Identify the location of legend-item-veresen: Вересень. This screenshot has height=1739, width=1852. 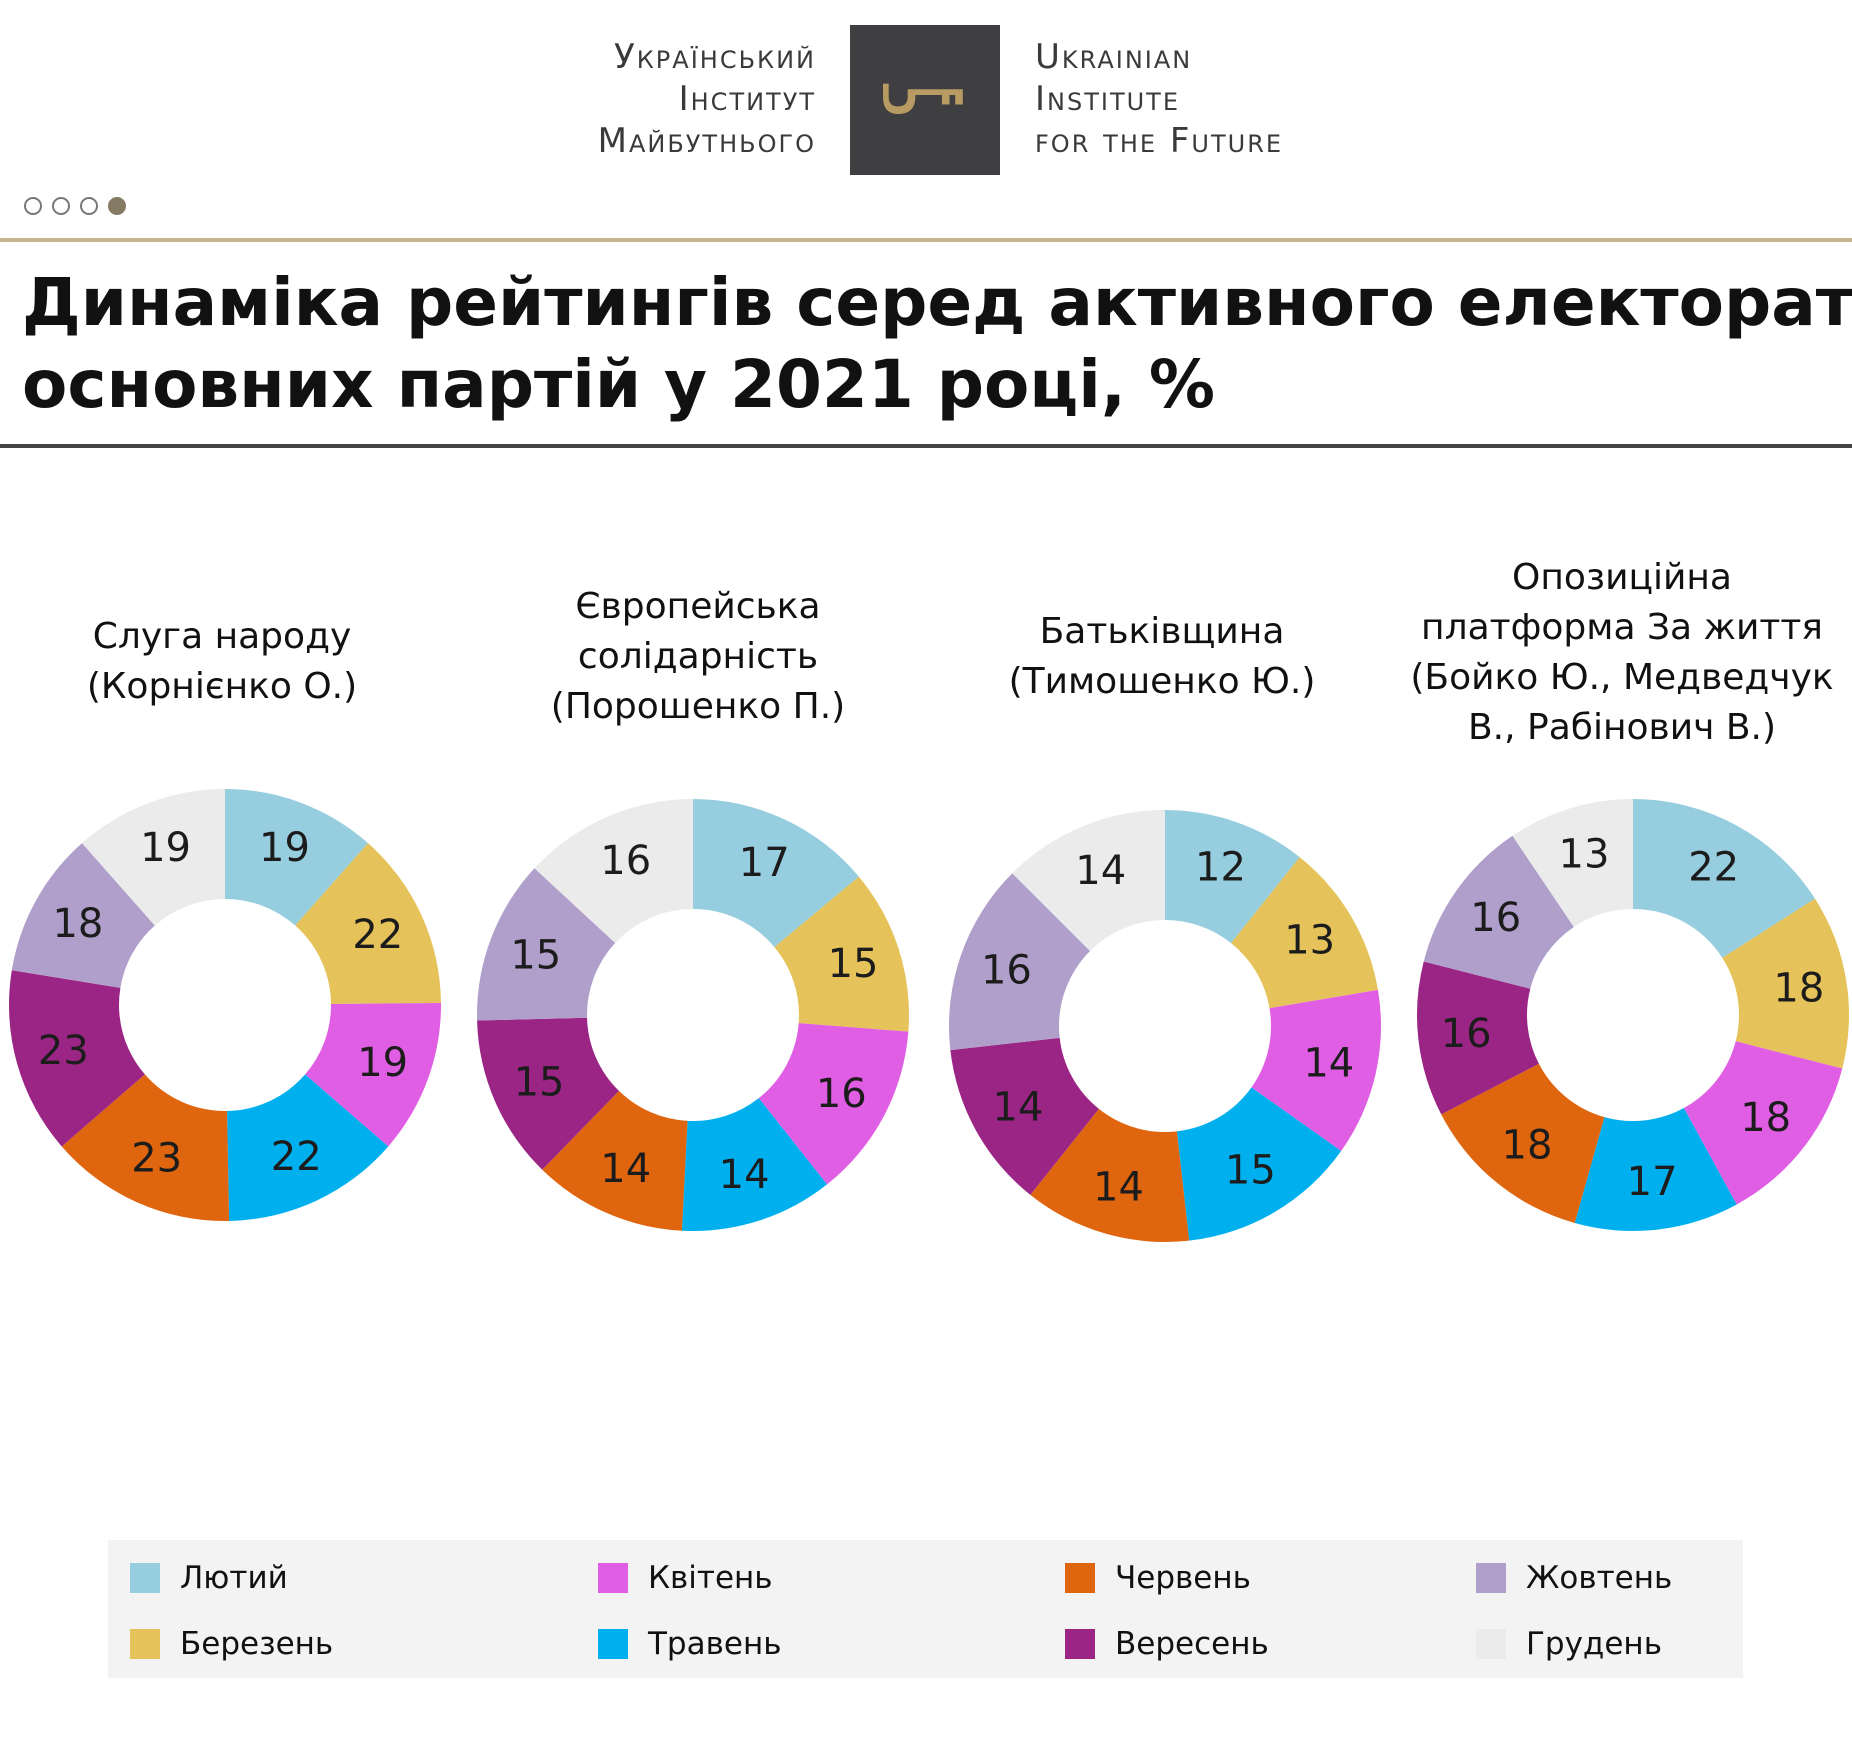
(1167, 1644).